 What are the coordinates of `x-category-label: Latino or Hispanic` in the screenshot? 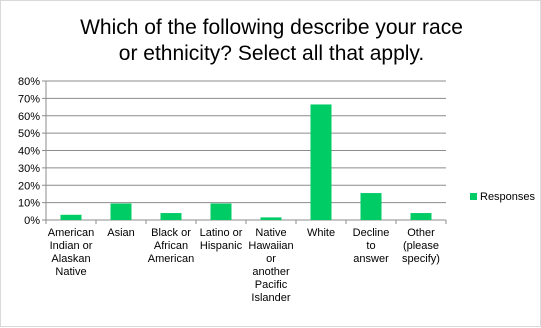 It's located at (221, 239).